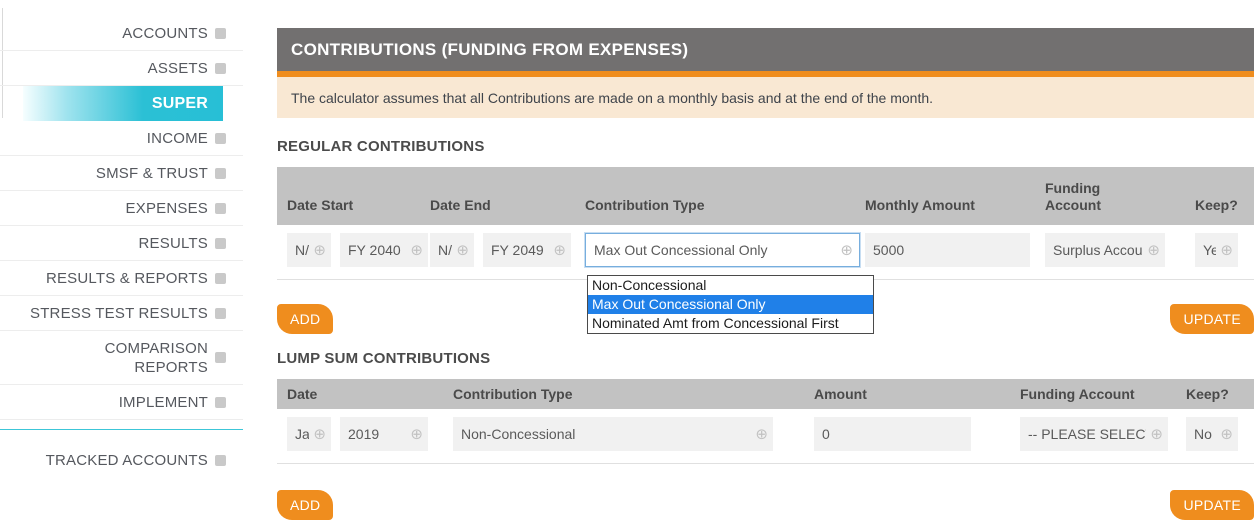 Image resolution: width=1254 pixels, height=525 pixels. Describe the element at coordinates (722, 250) in the screenshot. I see `contribution-type-select: Max Out Concessional Only ⊕` at that location.